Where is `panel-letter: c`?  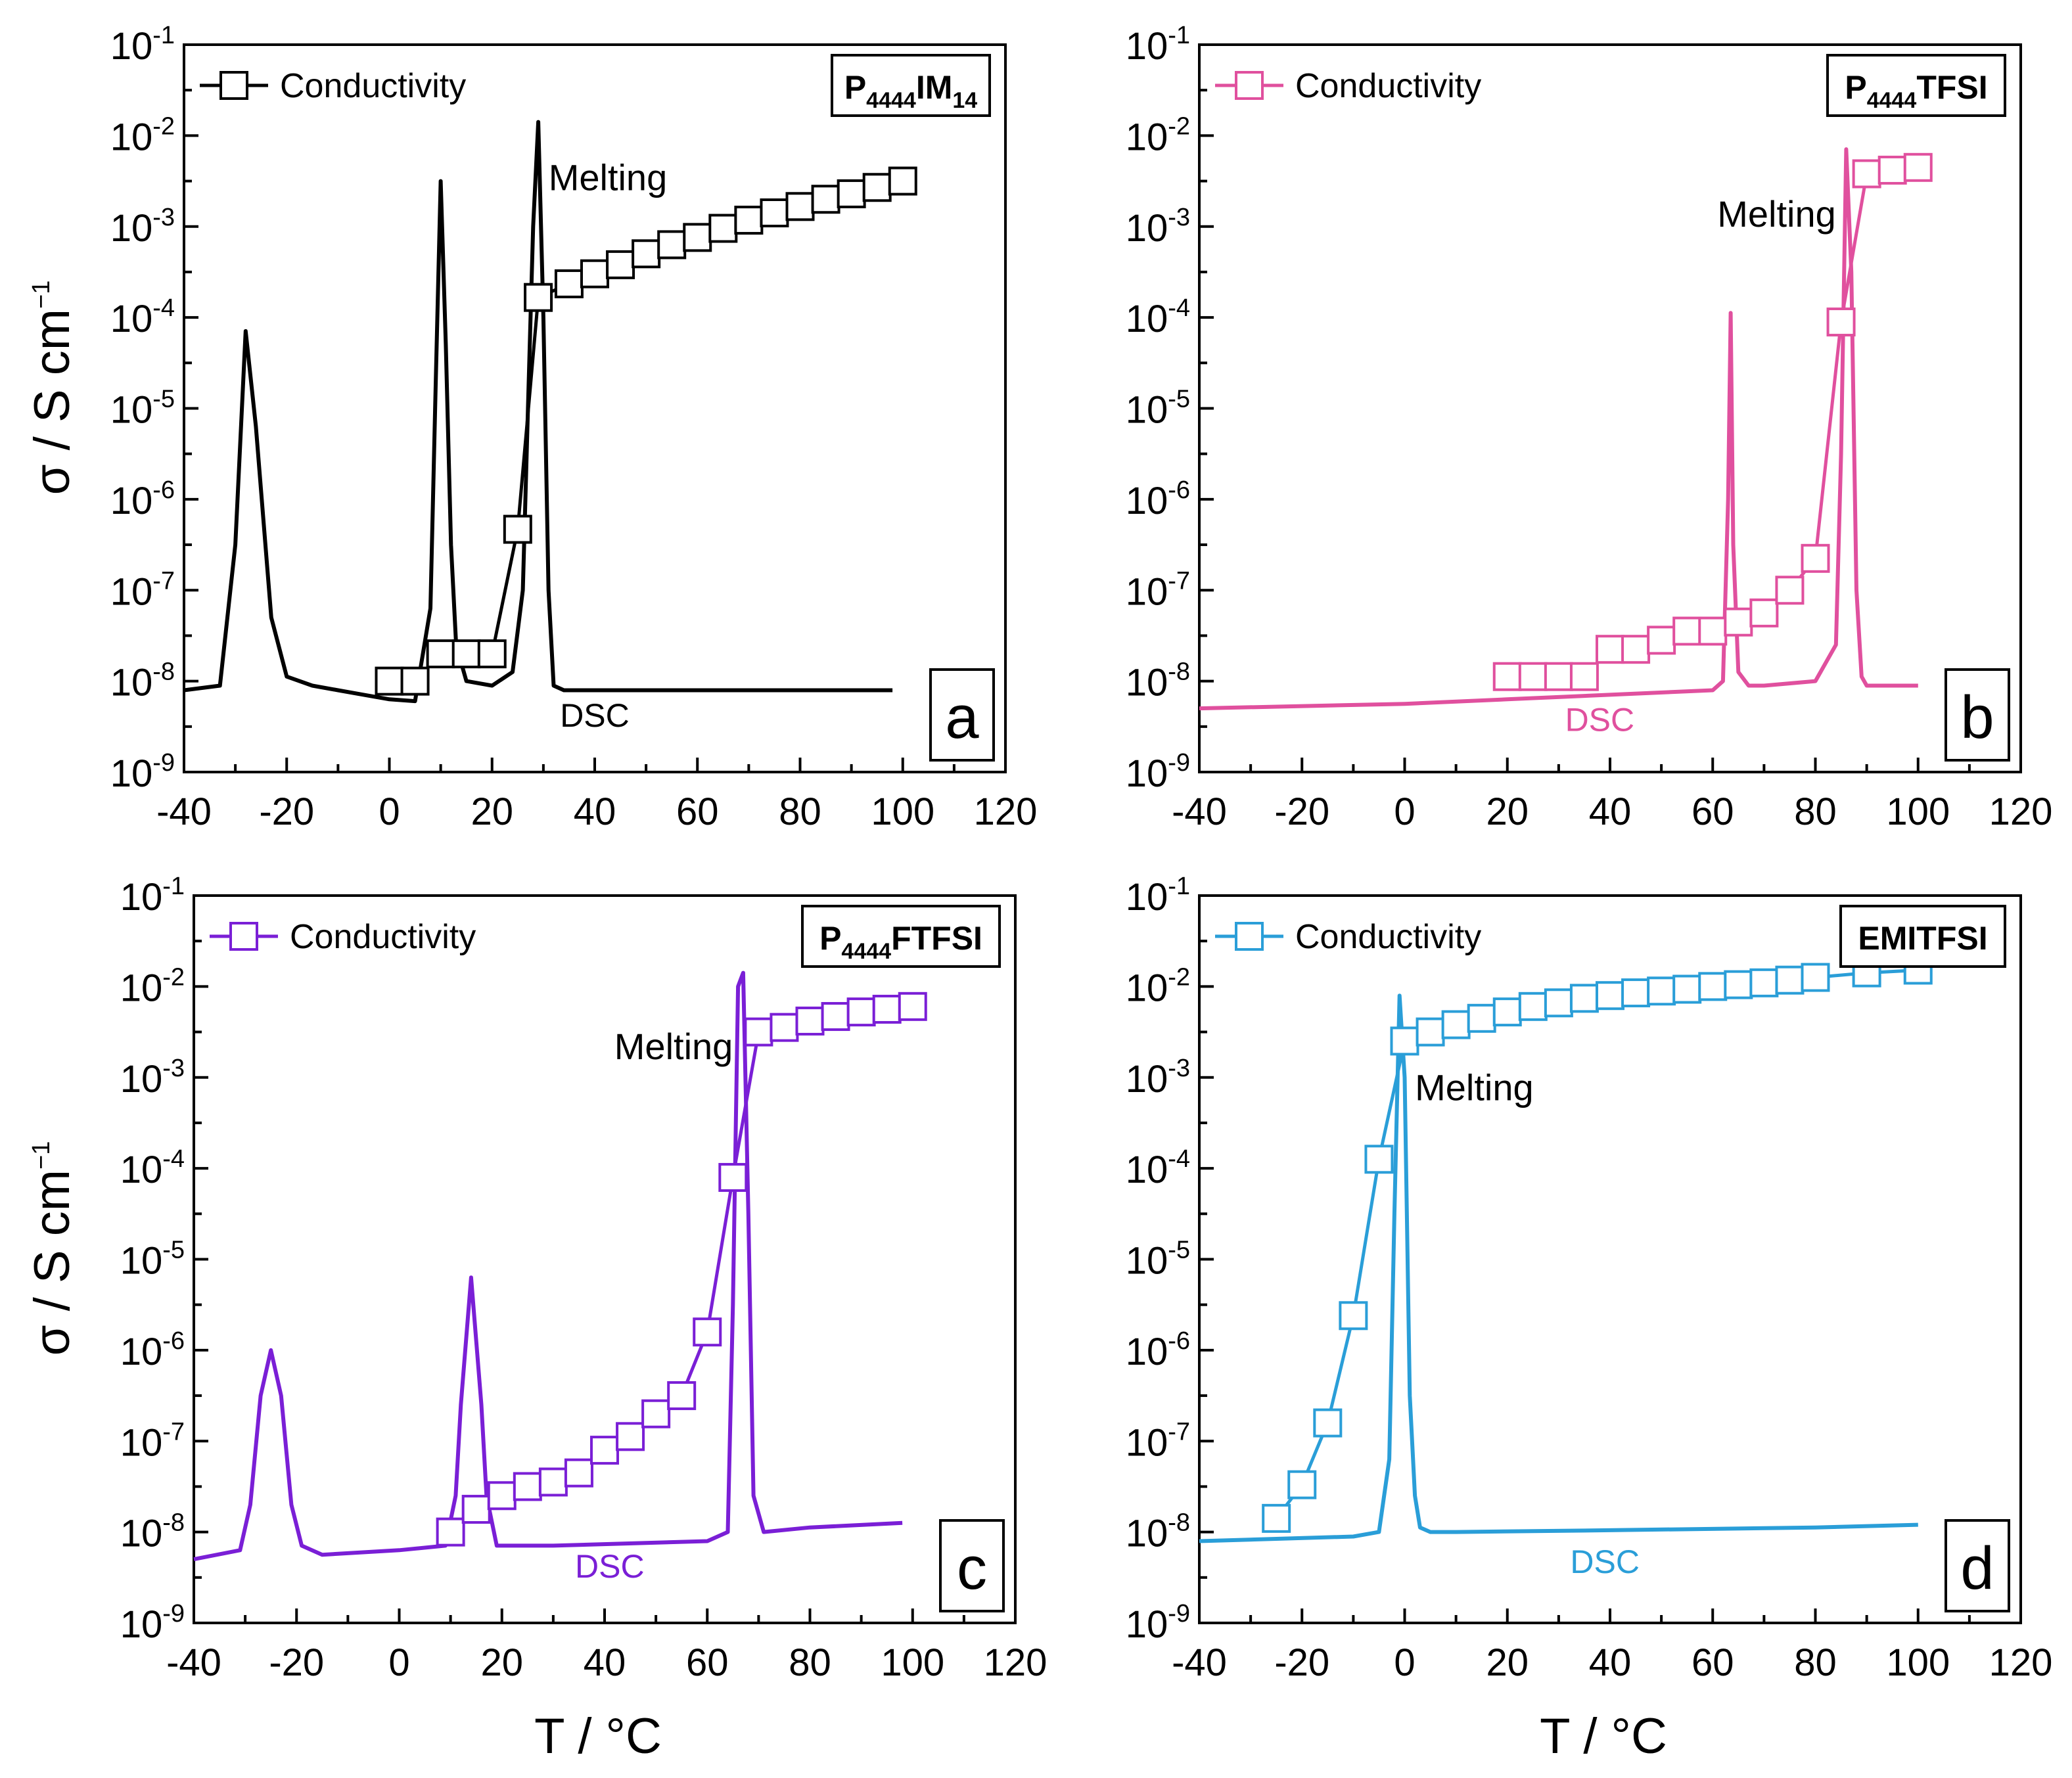 panel-letter: c is located at coordinates (972, 1568).